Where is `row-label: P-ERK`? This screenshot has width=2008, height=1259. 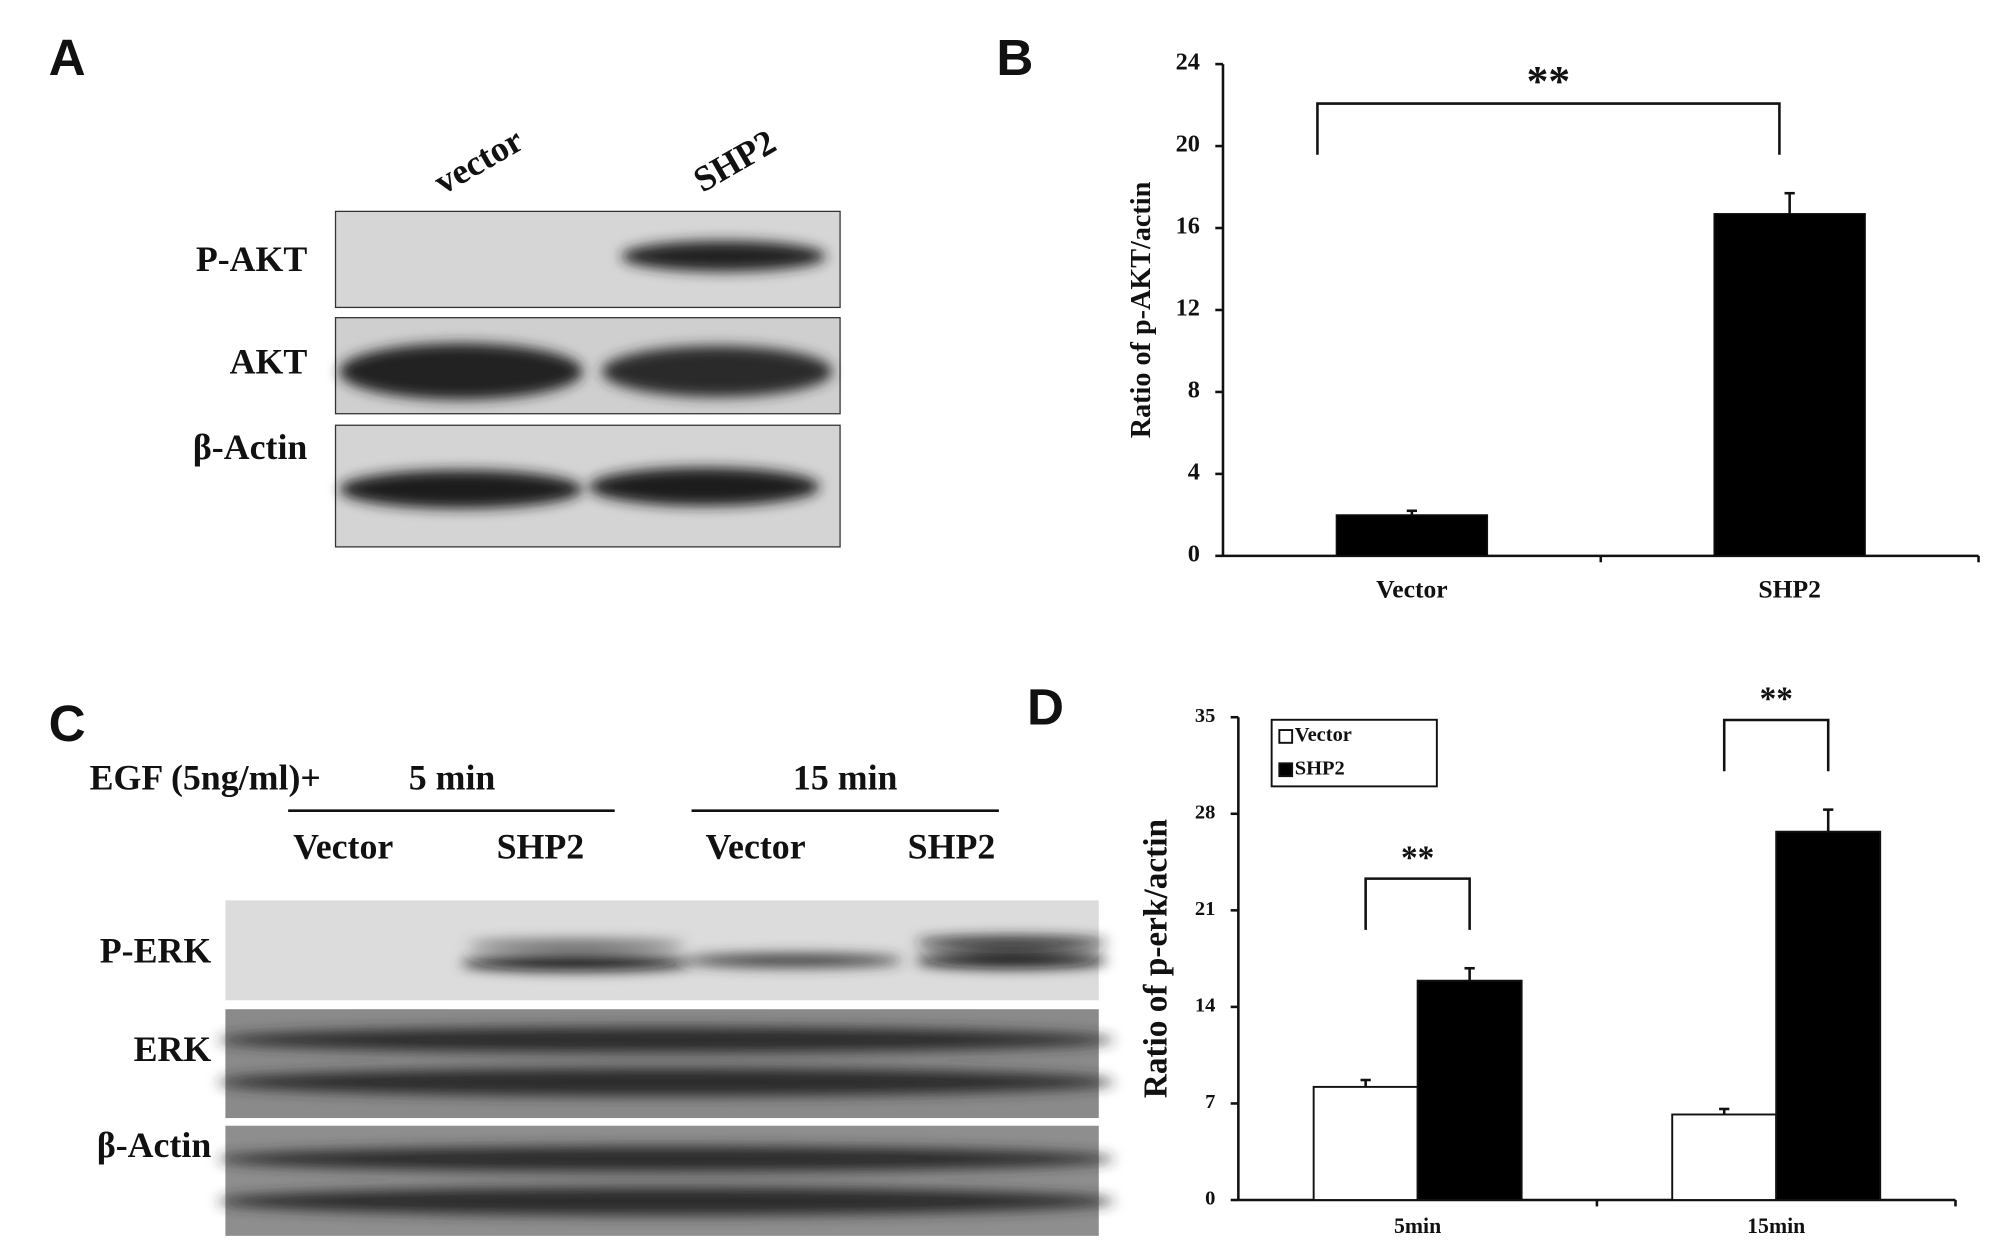 row-label: P-ERK is located at coordinates (156, 950).